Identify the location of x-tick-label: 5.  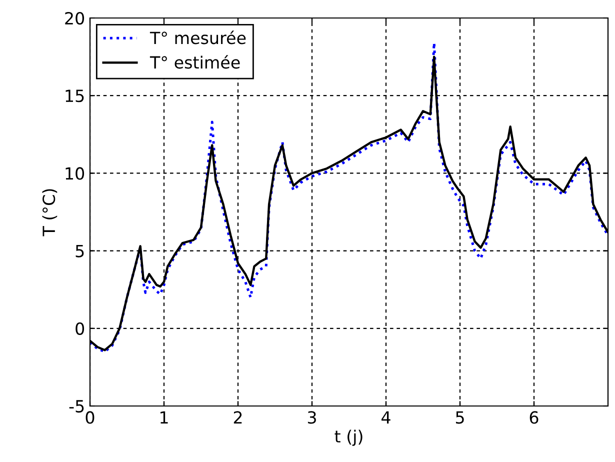
(460, 417).